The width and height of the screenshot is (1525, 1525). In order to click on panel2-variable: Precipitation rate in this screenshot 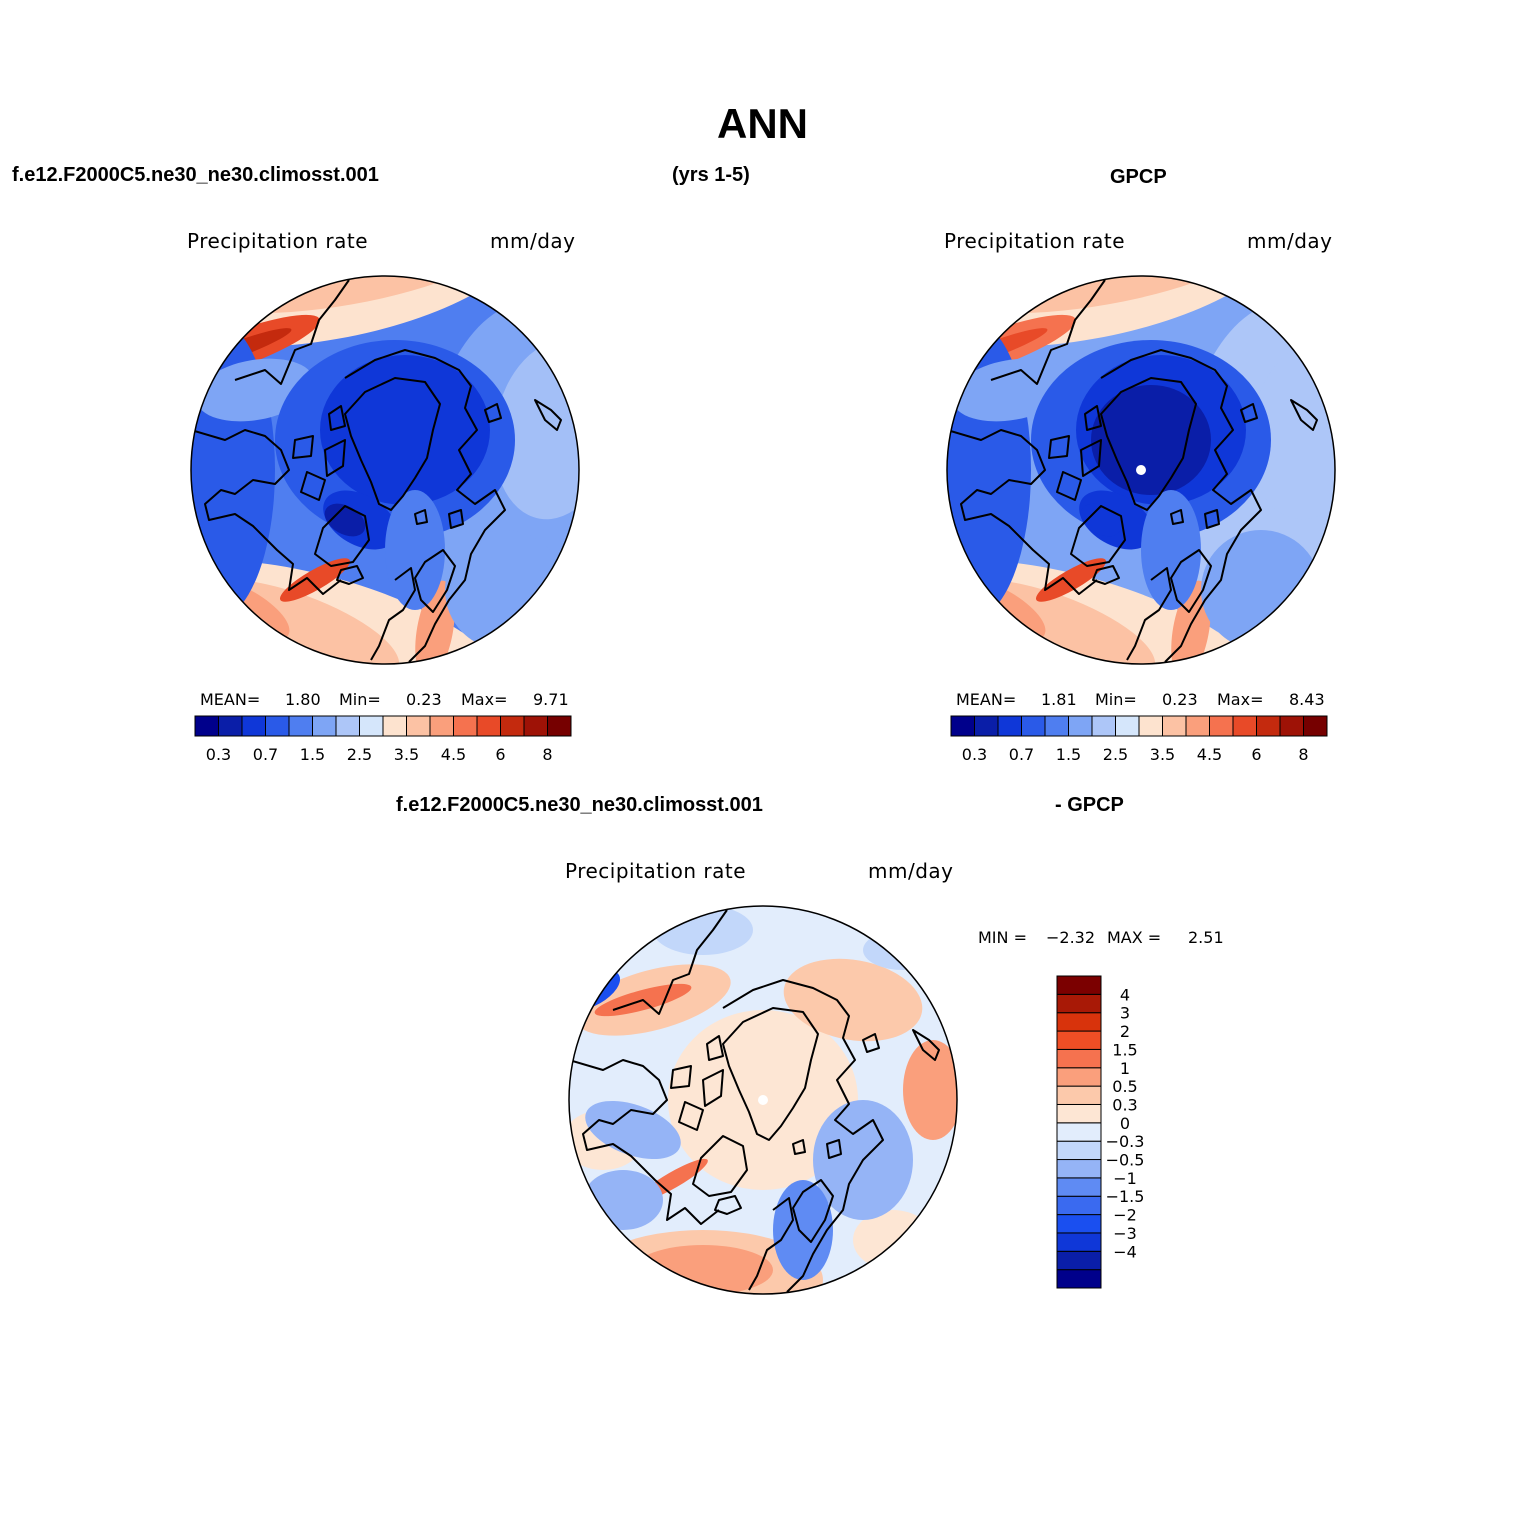, I will do `click(1034, 241)`.